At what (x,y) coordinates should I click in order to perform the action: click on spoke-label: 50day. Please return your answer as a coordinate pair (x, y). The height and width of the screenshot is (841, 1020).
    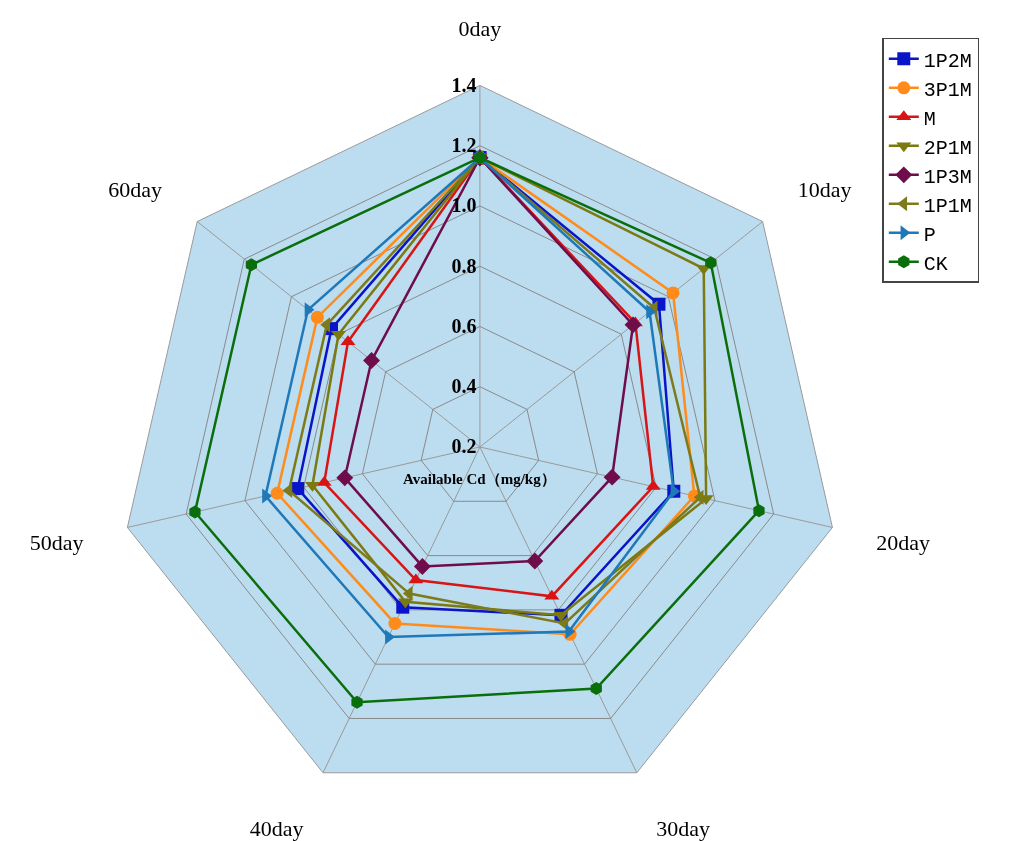
    Looking at the image, I should click on (56, 542).